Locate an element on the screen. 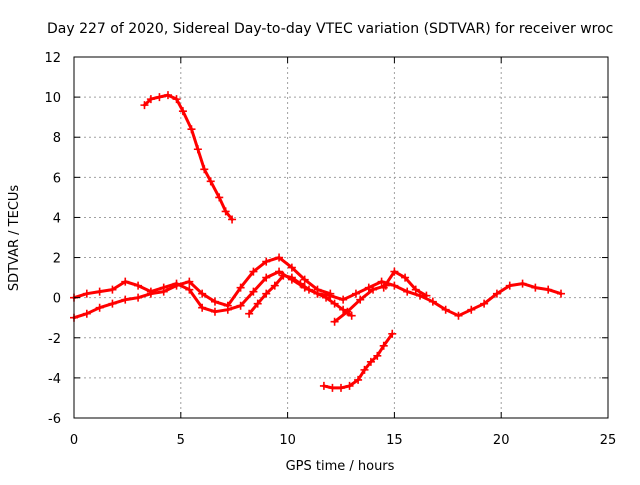 The width and height of the screenshot is (640, 485). x-tick-label: 25 is located at coordinates (608, 440).